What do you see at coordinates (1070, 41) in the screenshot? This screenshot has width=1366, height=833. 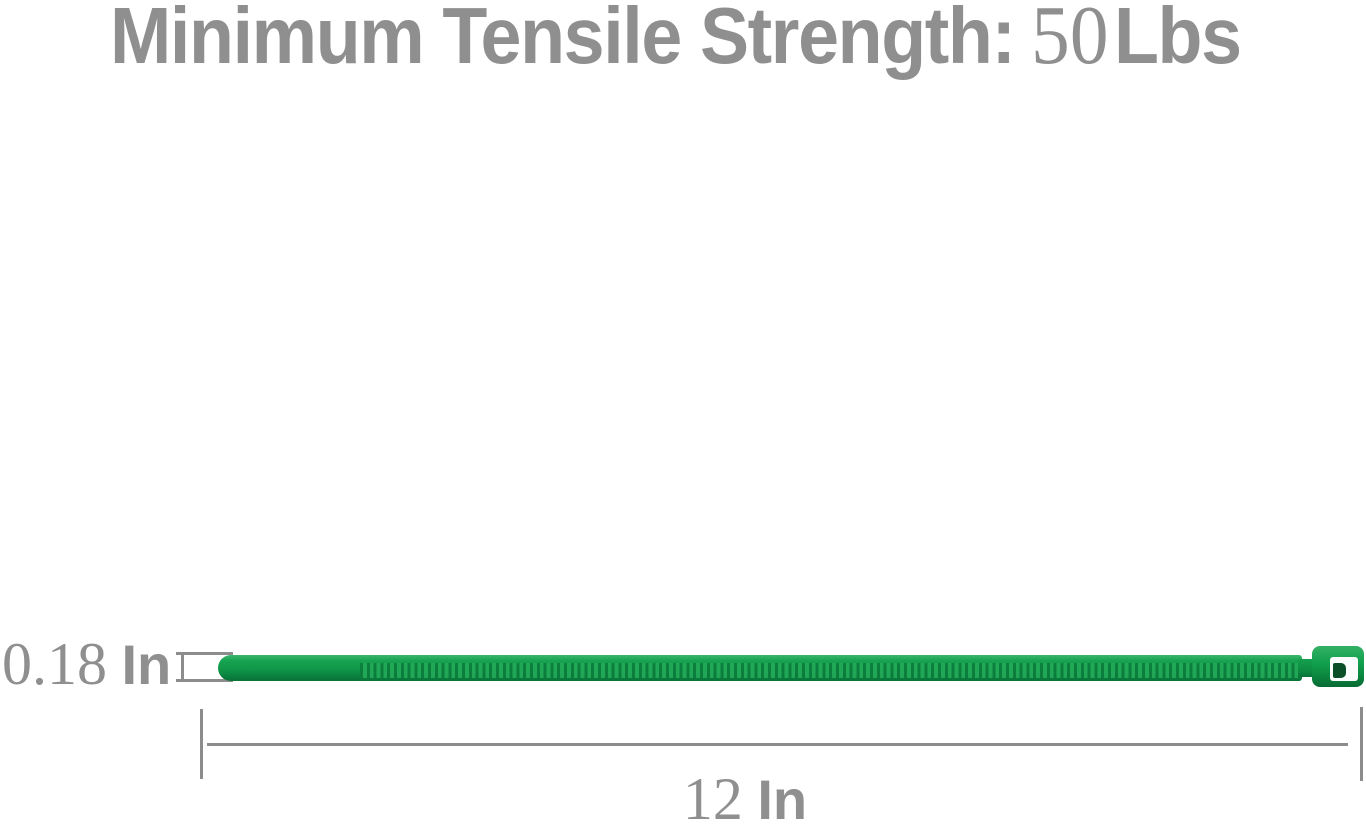 I see `tensile-strength-value: 50` at bounding box center [1070, 41].